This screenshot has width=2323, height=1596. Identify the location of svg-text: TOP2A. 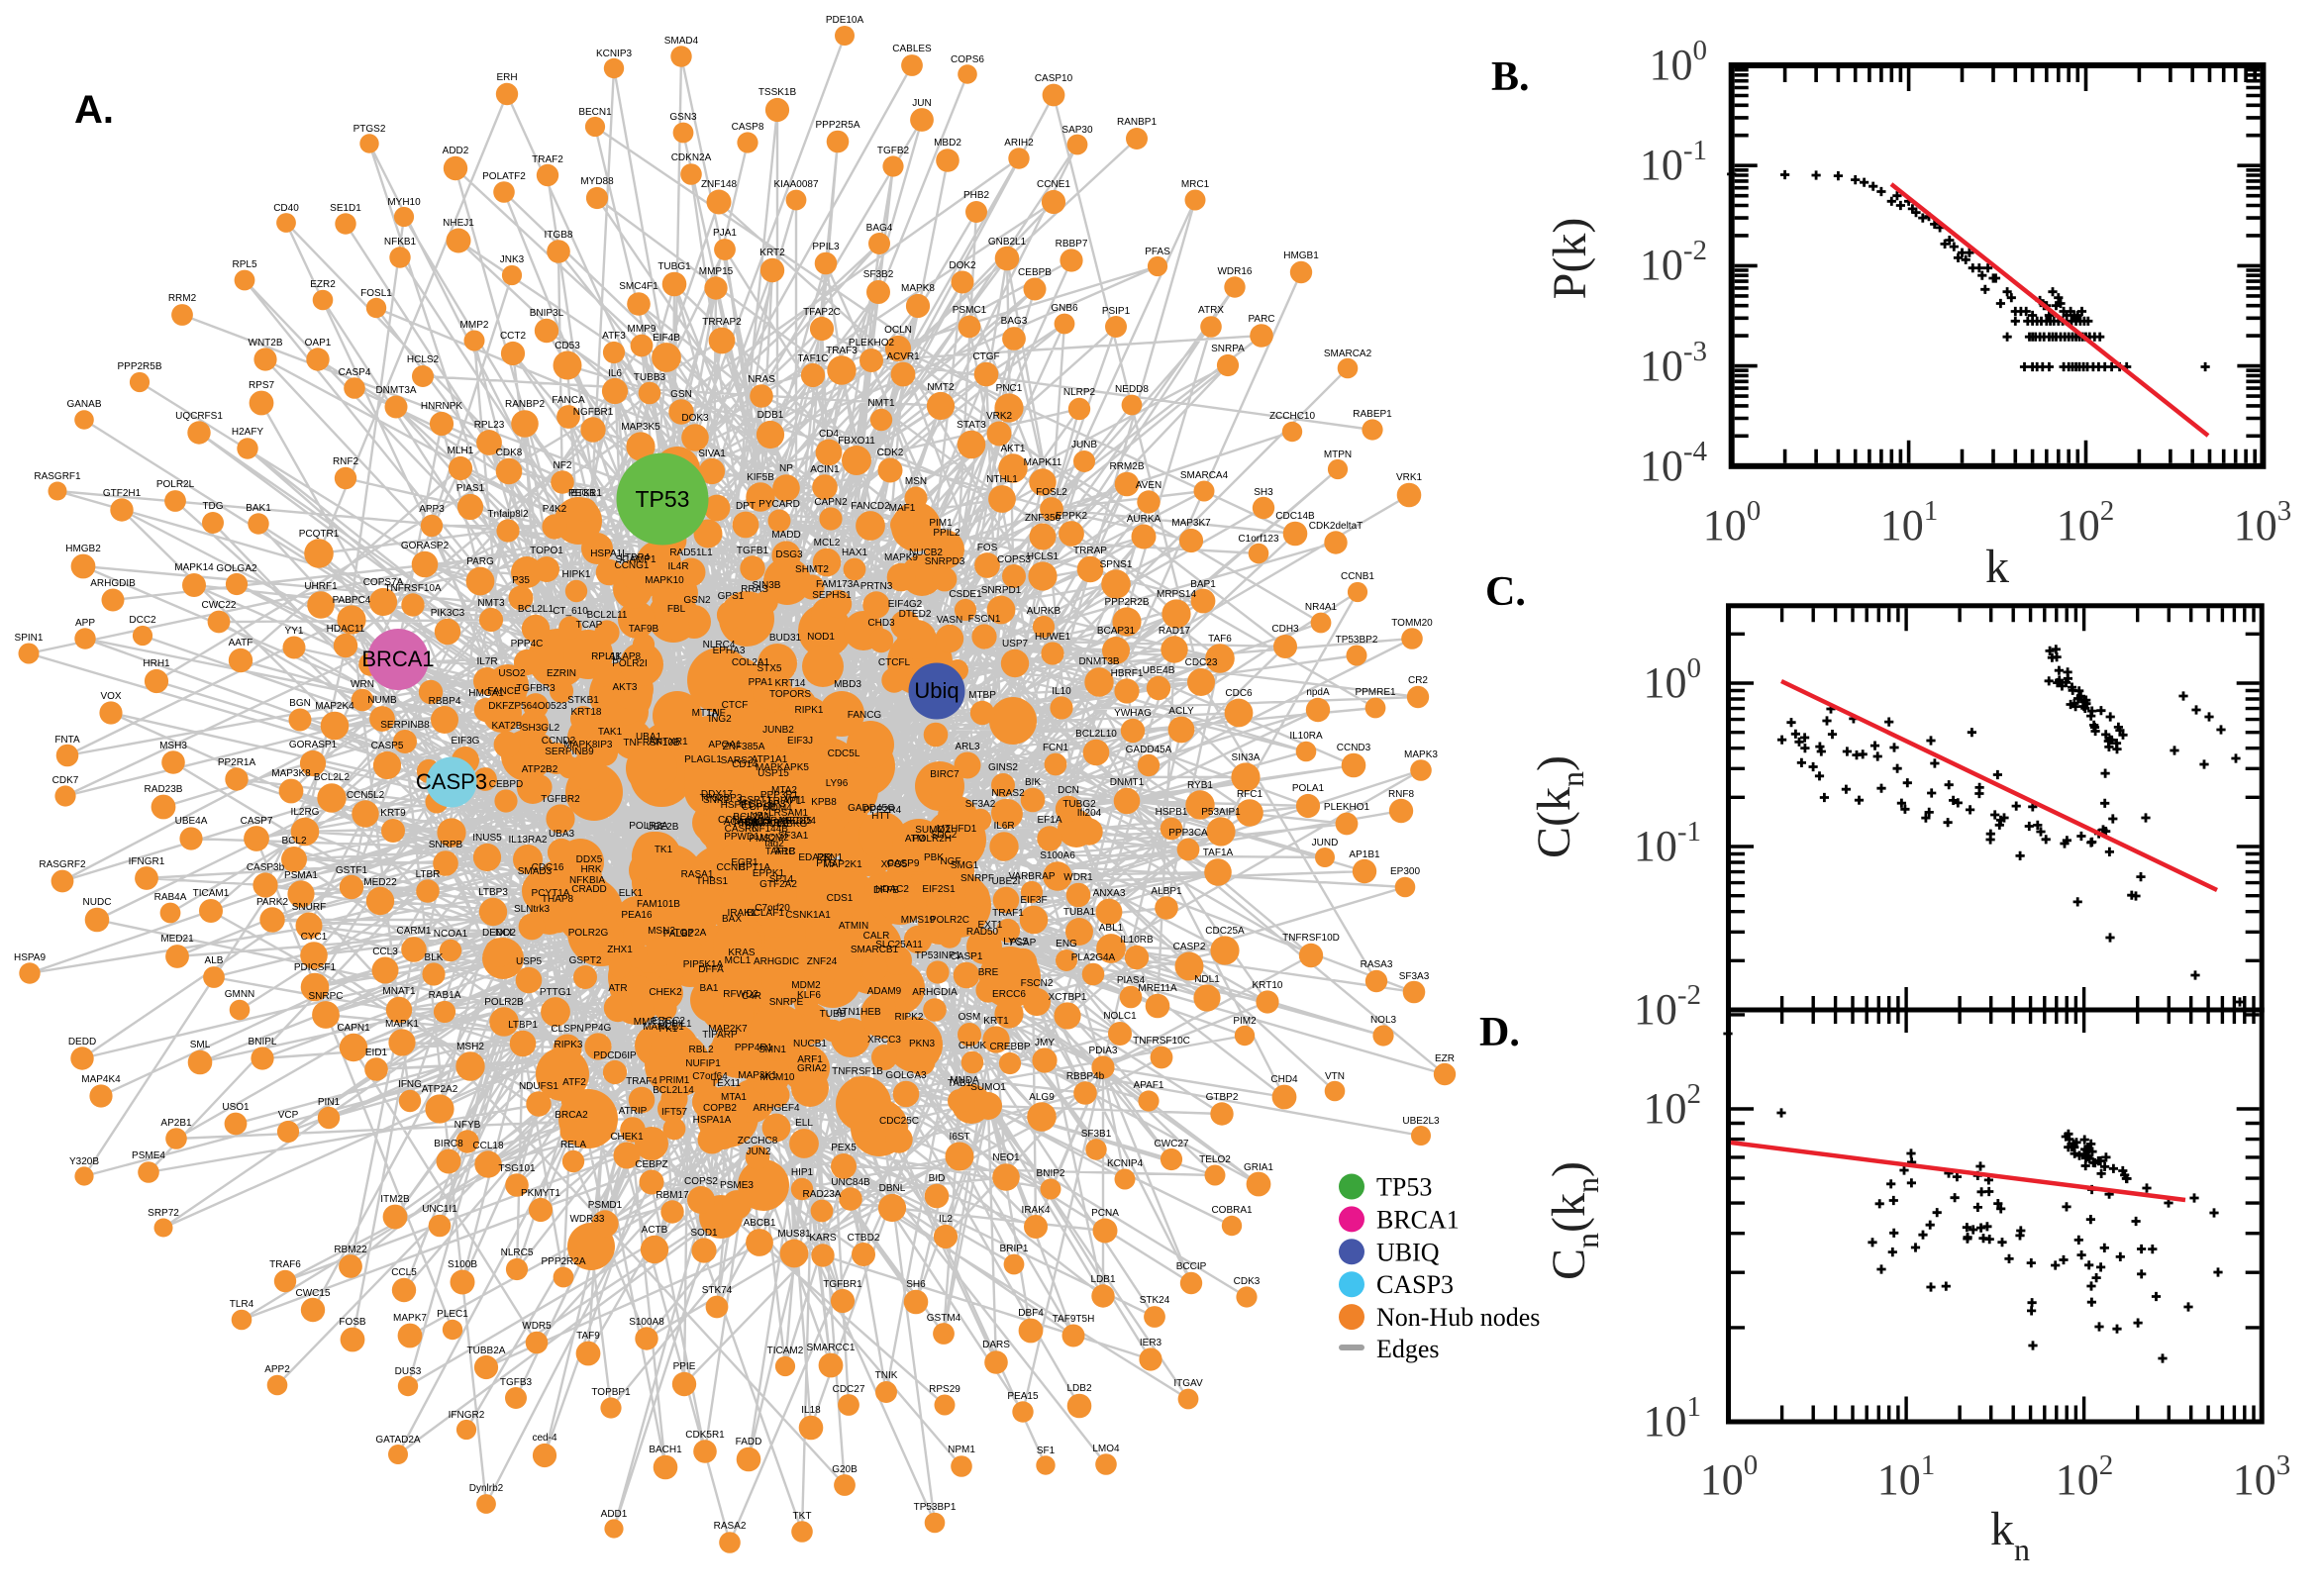
(690, 933).